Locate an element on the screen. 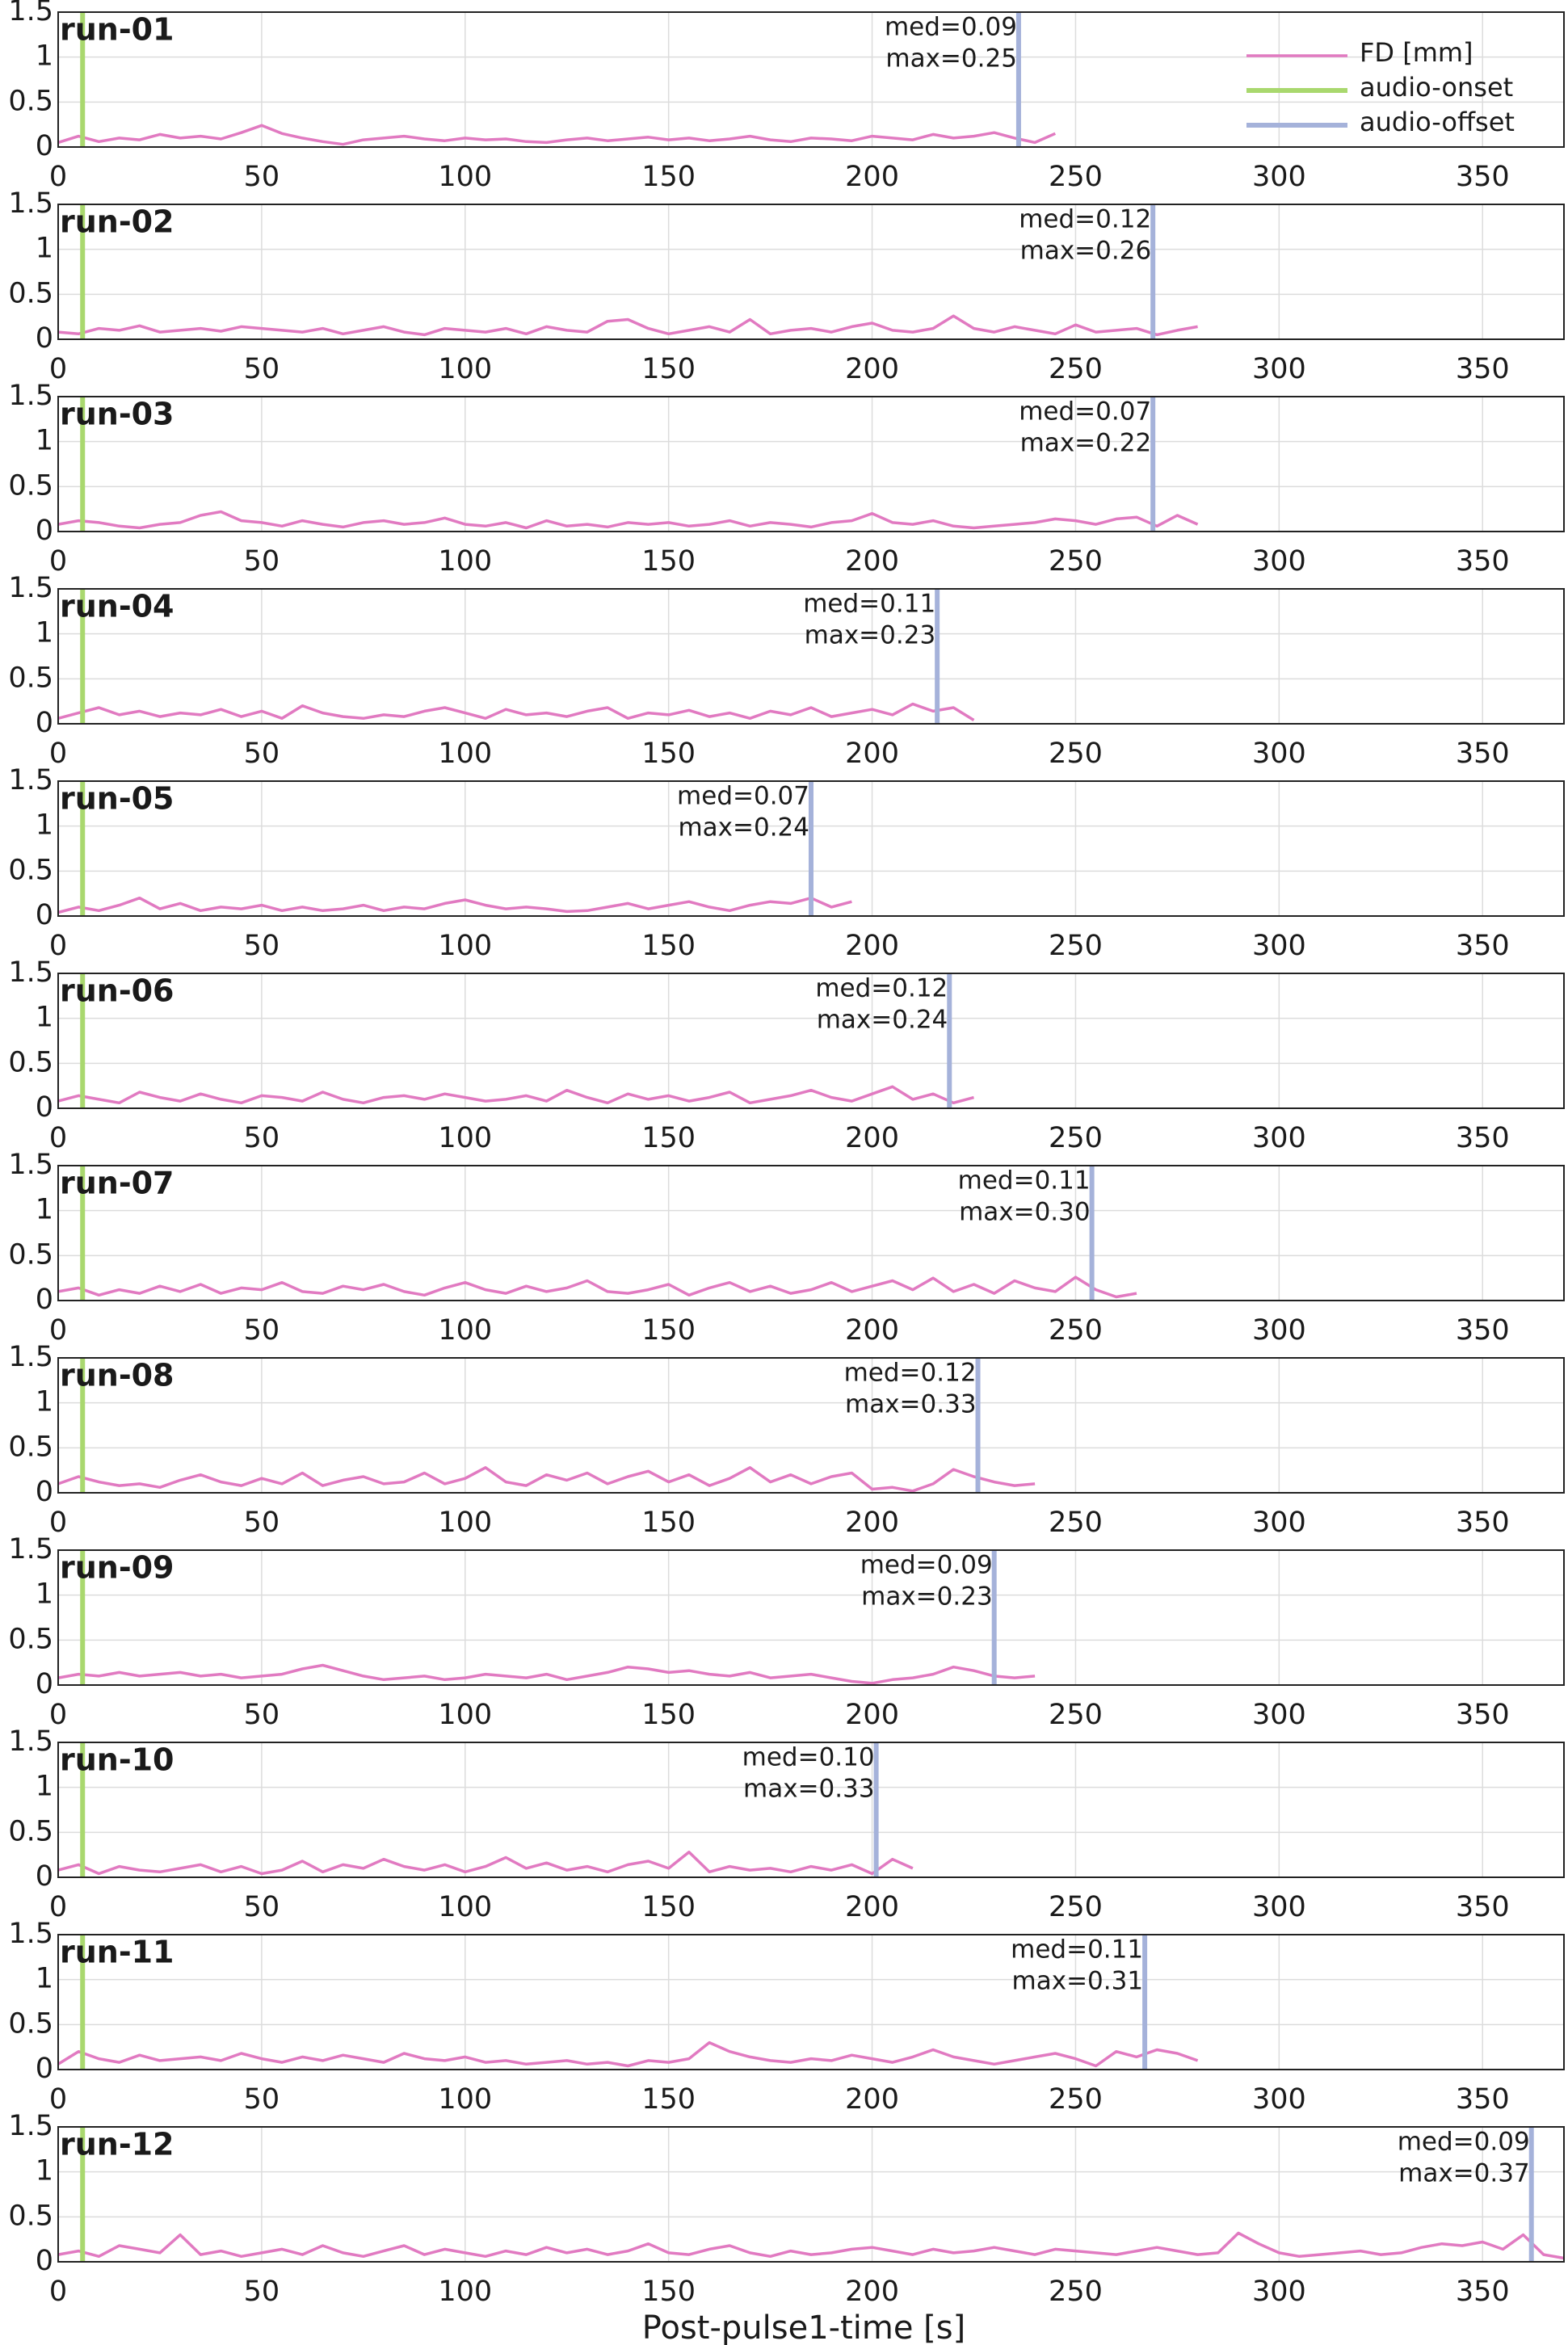 Image resolution: width=1568 pixels, height=2345 pixels. annotation: max=0.37 is located at coordinates (1464, 2174).